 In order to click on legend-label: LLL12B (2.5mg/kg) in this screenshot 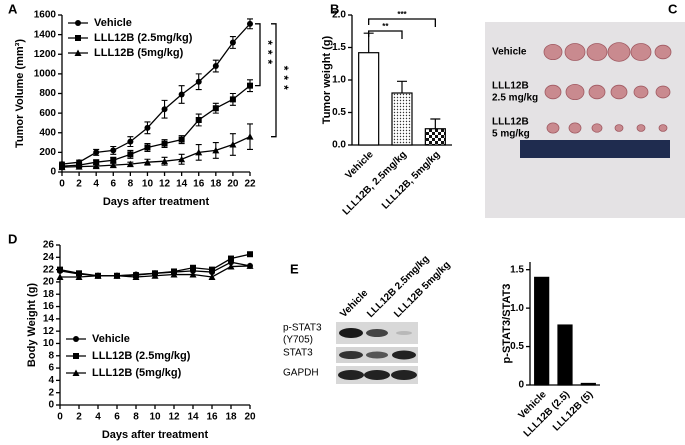, I will do `click(143, 38)`.